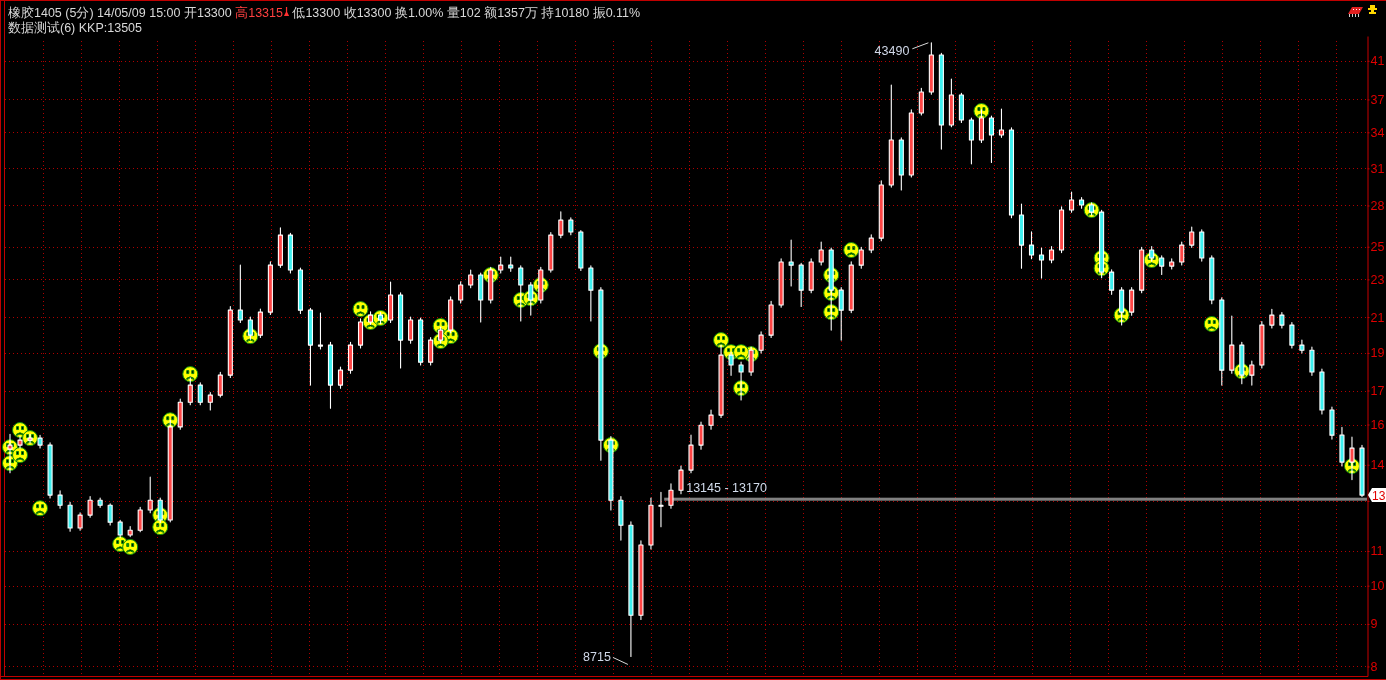 The width and height of the screenshot is (1386, 680). What do you see at coordinates (892, 50) in the screenshot?
I see `annotation: 43490` at bounding box center [892, 50].